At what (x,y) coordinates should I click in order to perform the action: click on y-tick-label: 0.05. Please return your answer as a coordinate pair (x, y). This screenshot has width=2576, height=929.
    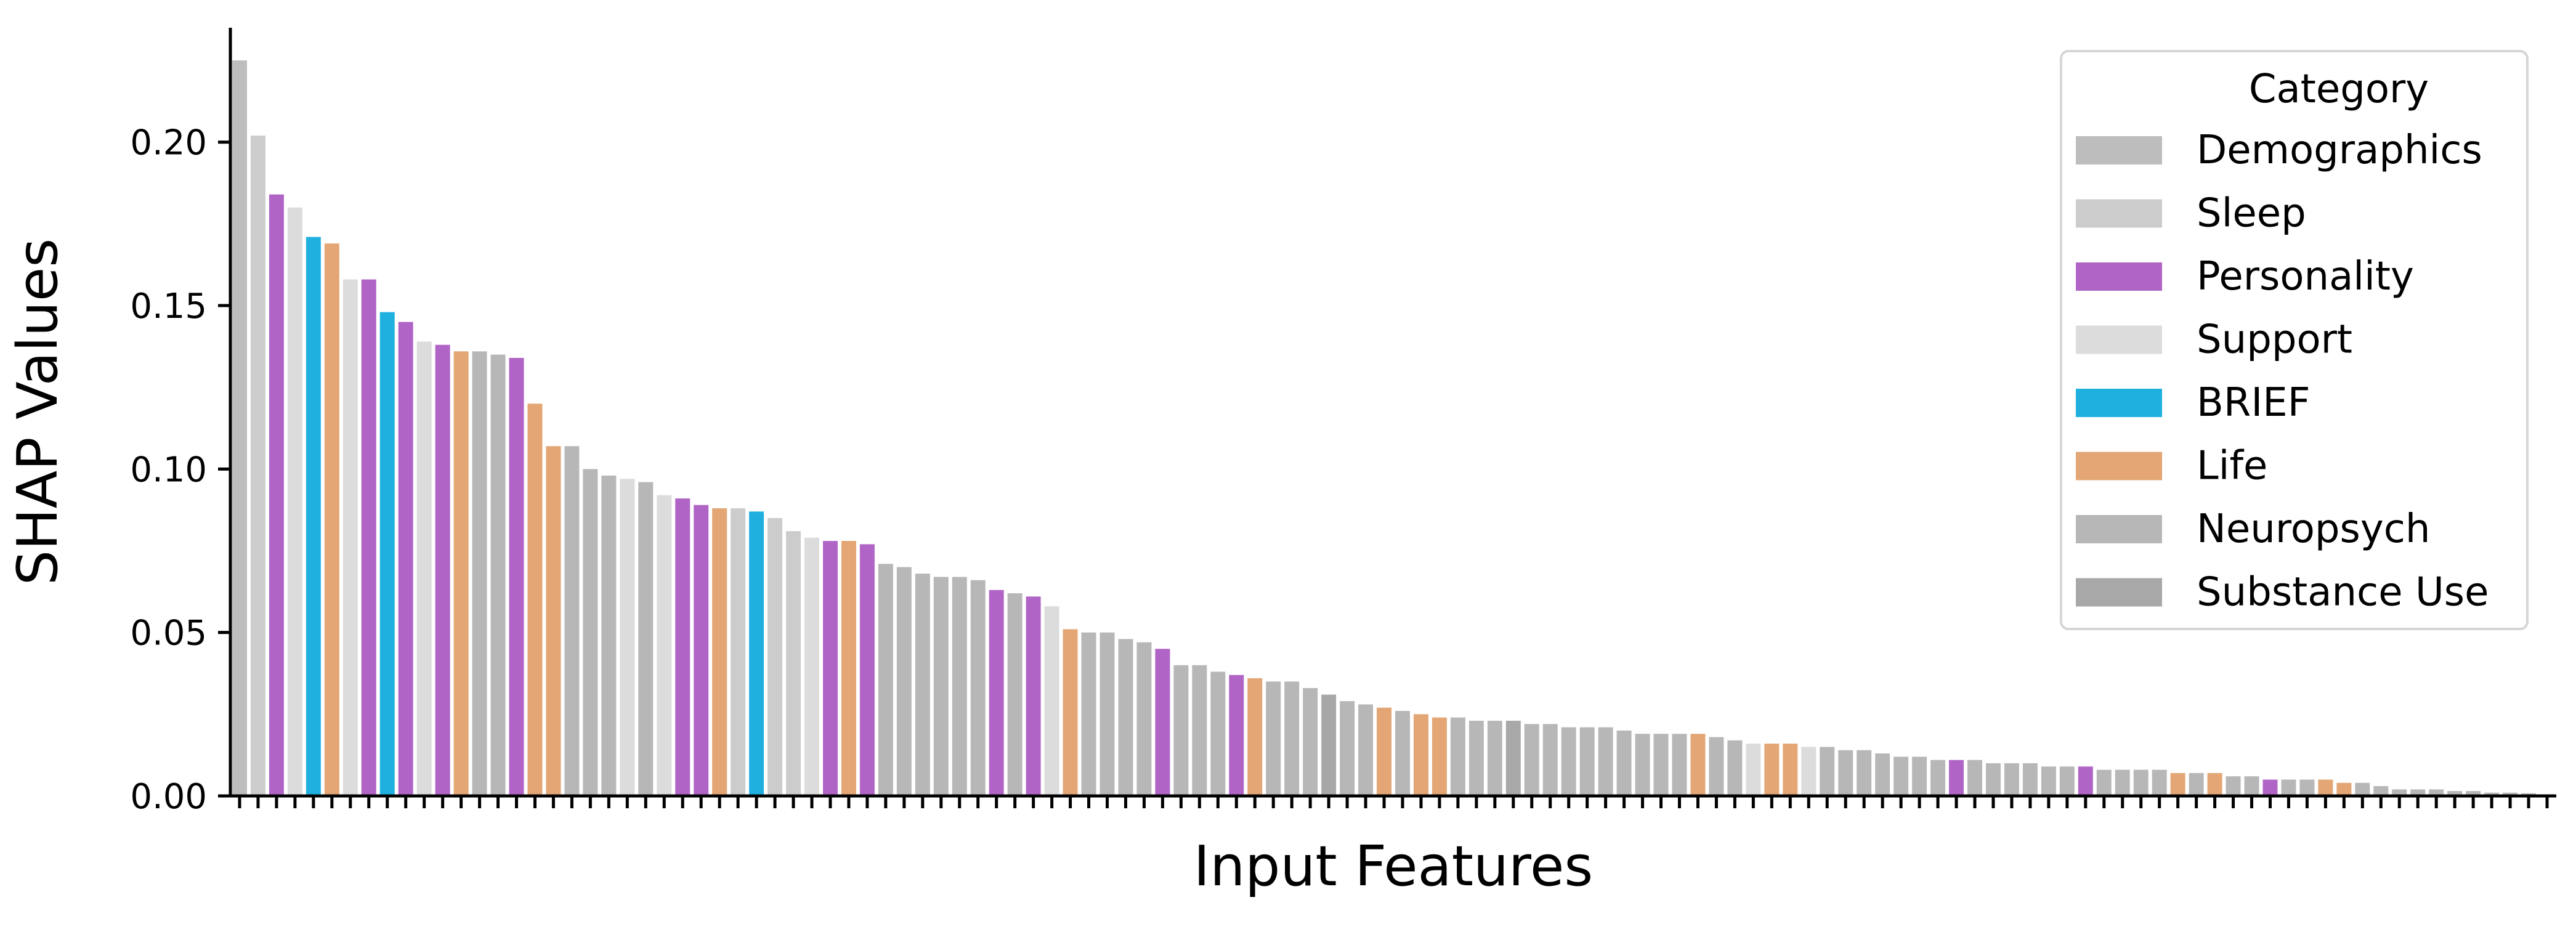
    Looking at the image, I should click on (168, 634).